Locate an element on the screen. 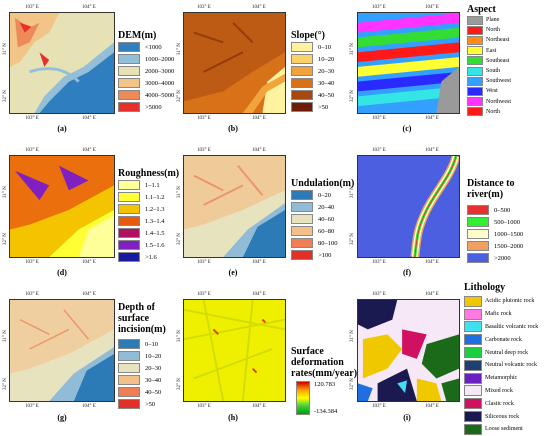  undulation-map is located at coordinates (234, 206).